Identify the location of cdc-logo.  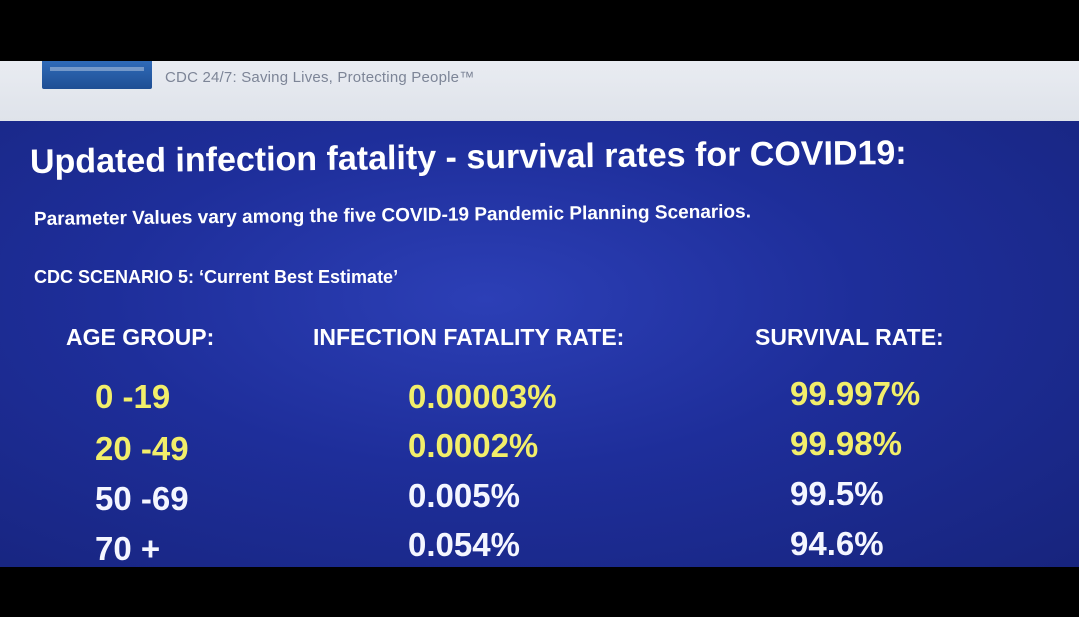
(97, 75).